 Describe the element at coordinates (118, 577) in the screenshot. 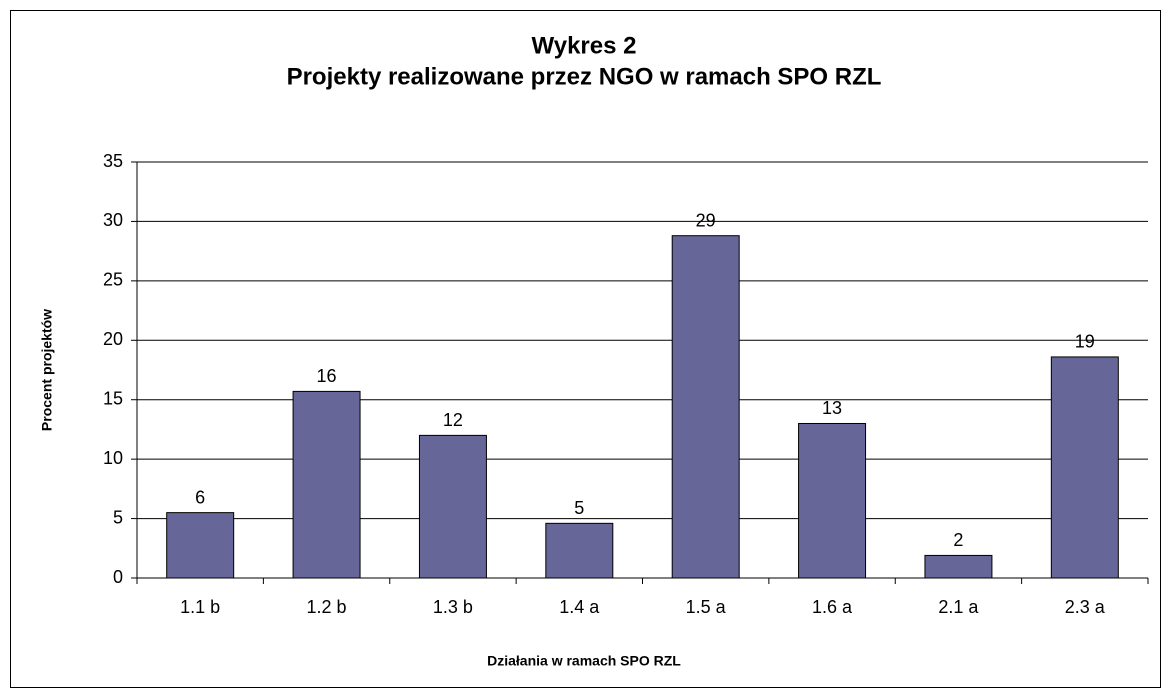

I see `y-tick-label: 0` at that location.